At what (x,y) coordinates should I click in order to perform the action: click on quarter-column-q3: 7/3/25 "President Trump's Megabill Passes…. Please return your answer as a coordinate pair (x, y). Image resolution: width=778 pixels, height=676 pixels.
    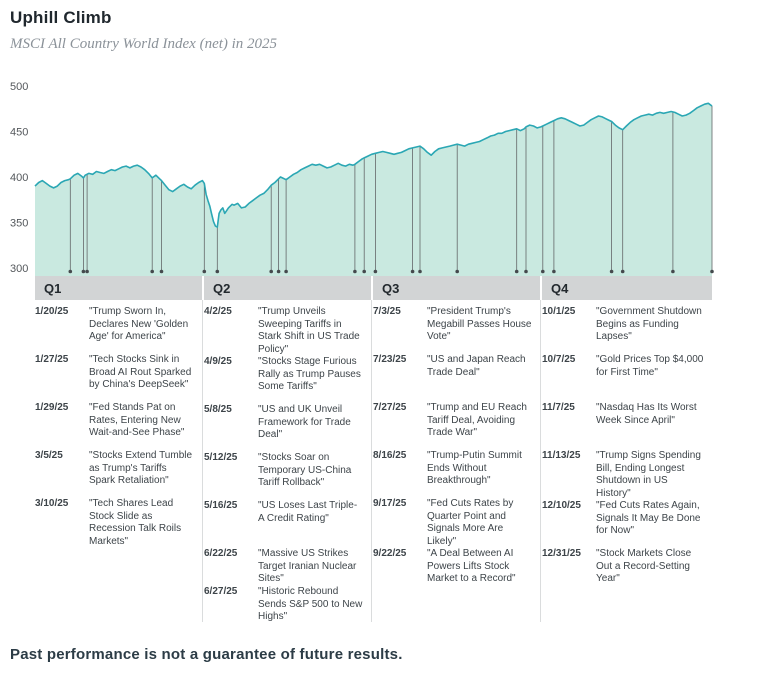
    Looking at the image, I should click on (455, 443).